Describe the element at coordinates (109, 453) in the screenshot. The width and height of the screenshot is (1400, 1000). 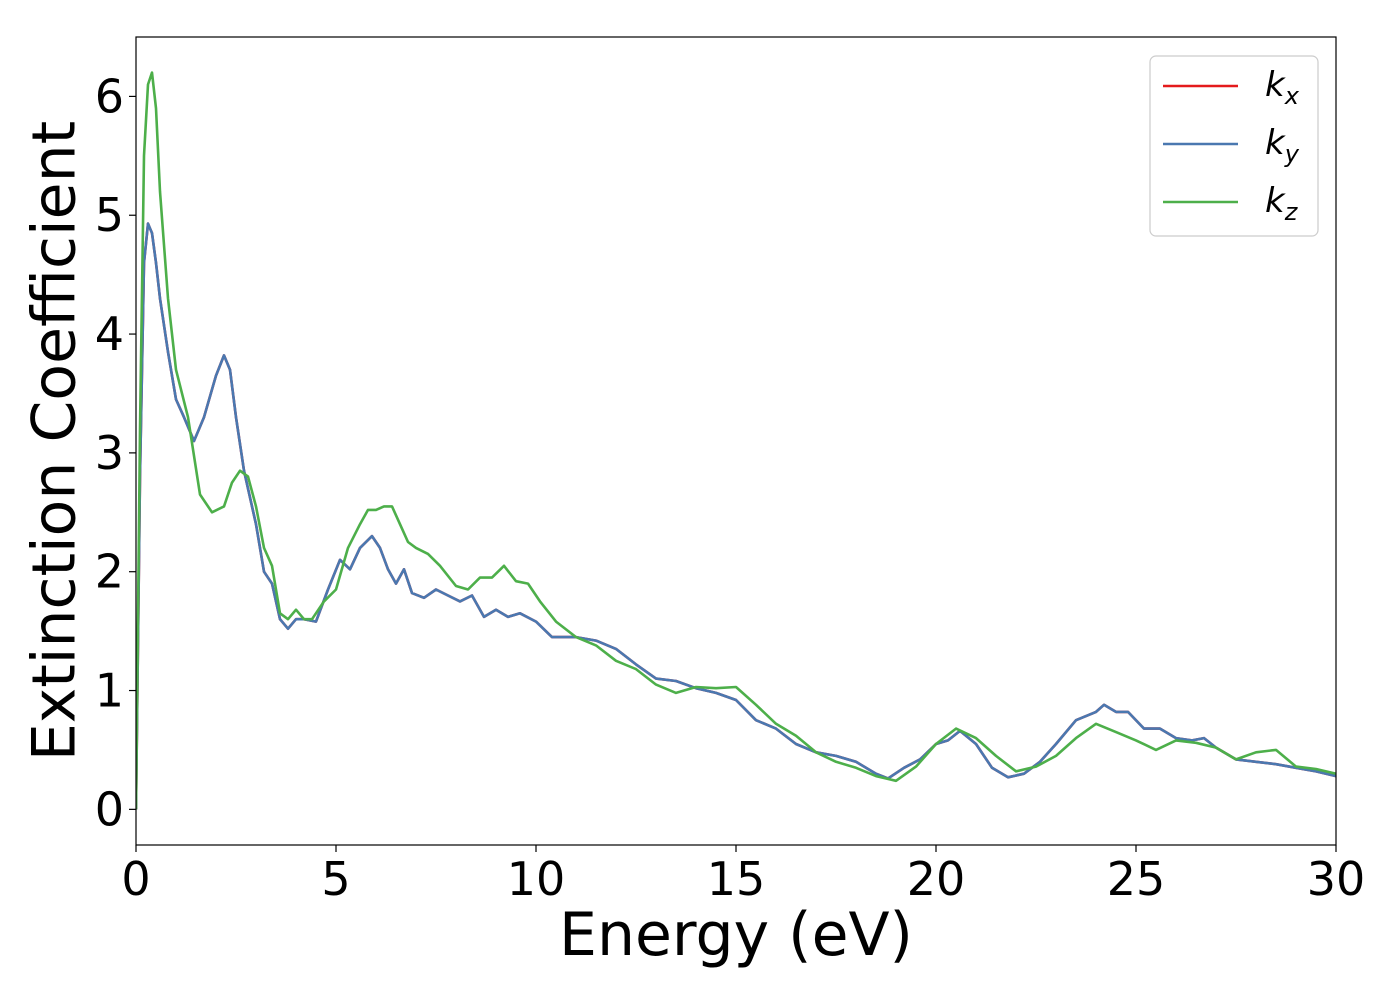
I see `y-tick-label: 3` at that location.